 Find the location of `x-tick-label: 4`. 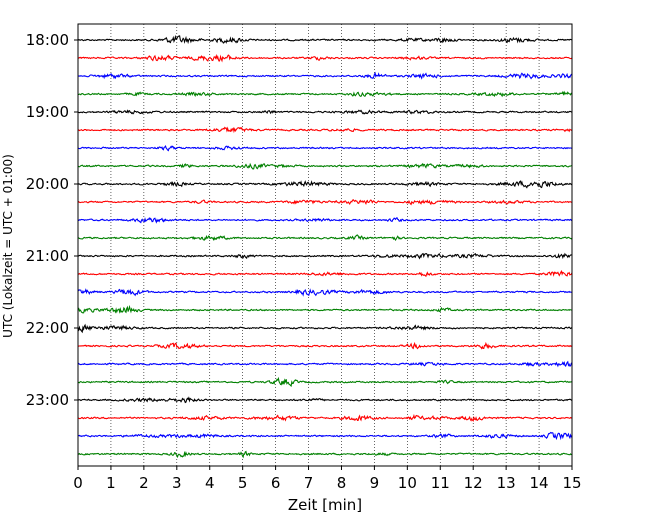

x-tick-label: 4 is located at coordinates (210, 483).